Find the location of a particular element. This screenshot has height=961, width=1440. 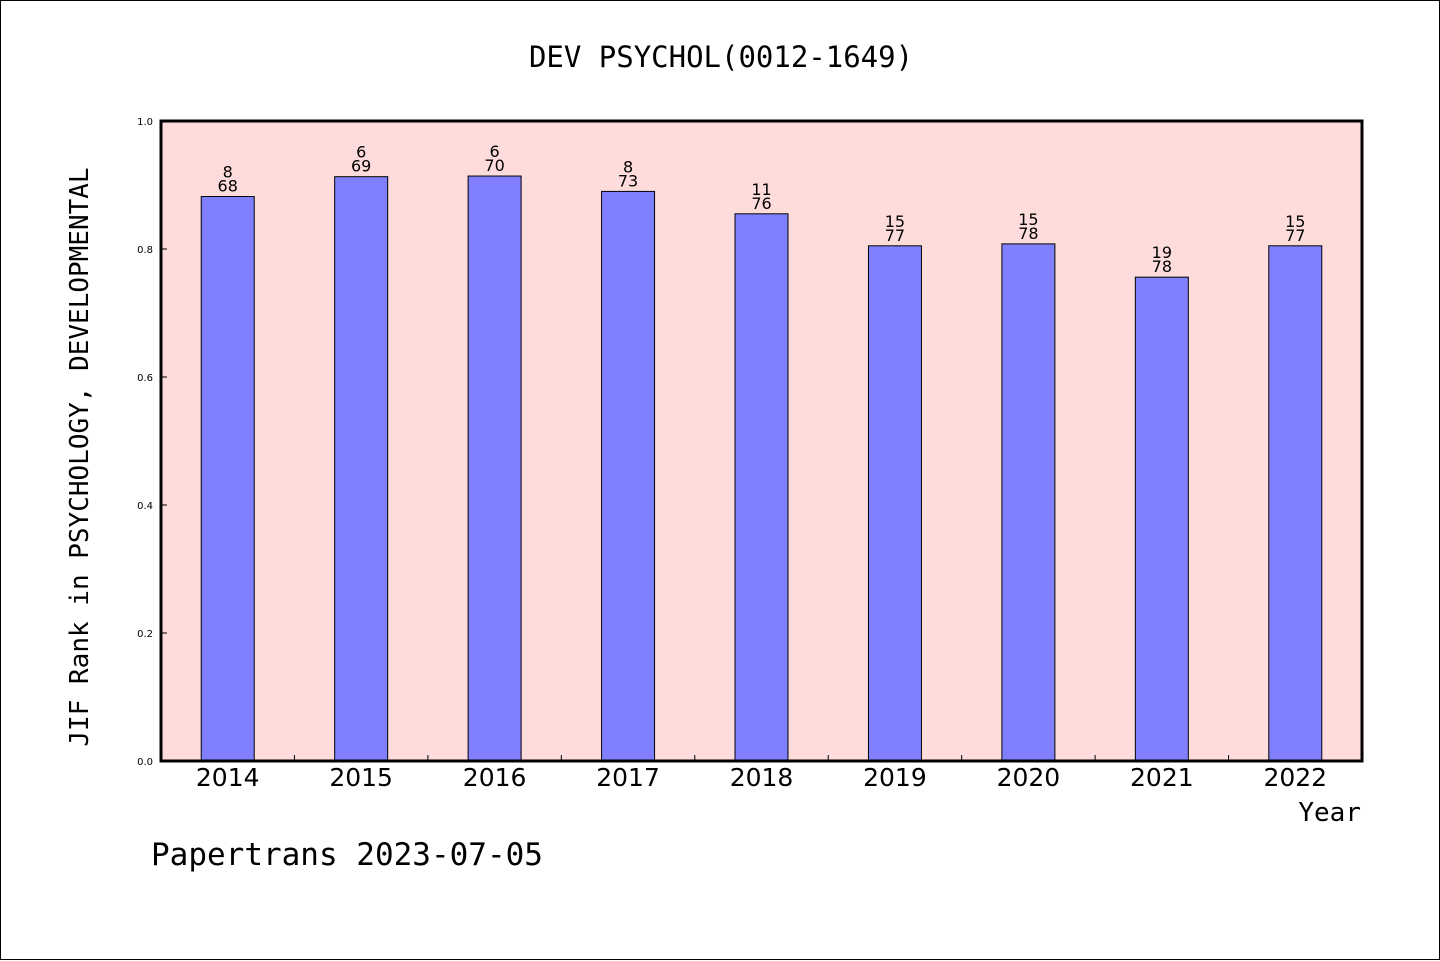

y-tick-label: 0.2 is located at coordinates (145, 634).